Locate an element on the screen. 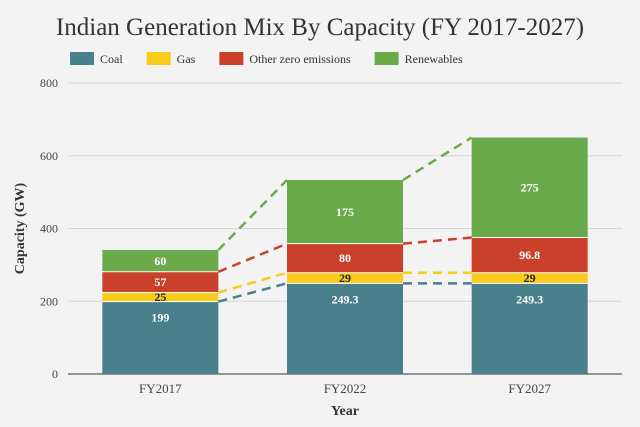 Image resolution: width=640 pixels, height=427 pixels. bar-coal-fy2027 is located at coordinates (529, 328).